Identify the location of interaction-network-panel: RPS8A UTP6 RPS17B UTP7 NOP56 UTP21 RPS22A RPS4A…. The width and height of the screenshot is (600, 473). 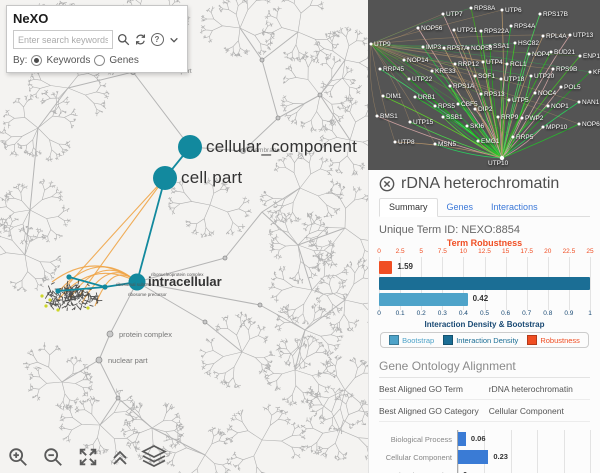
(484, 85).